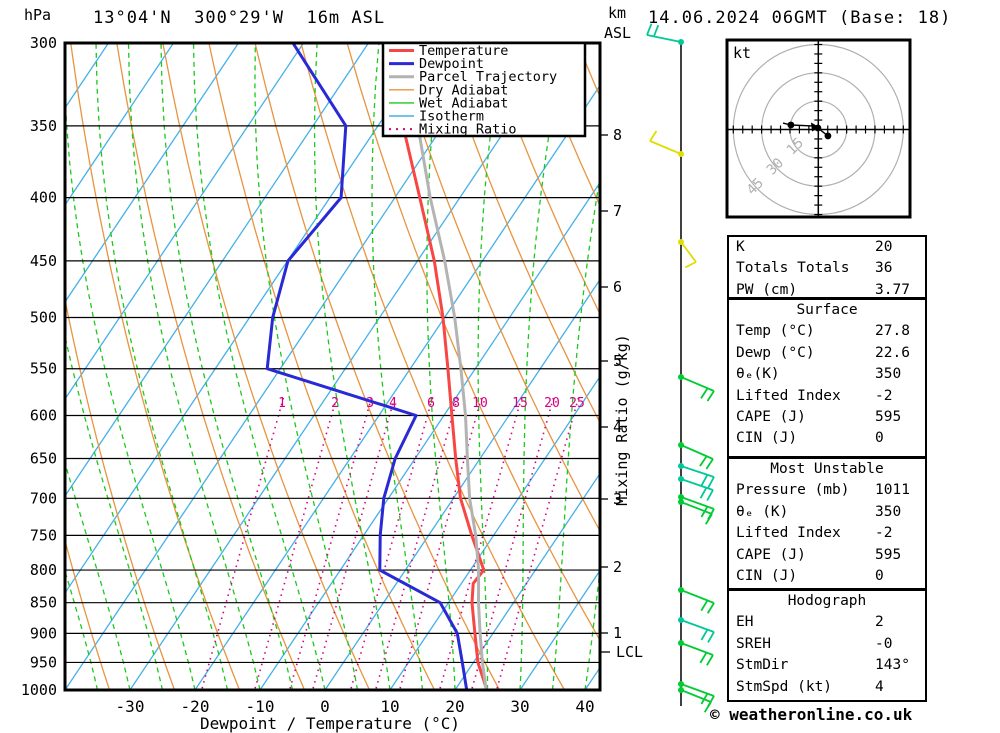 This screenshot has width=1000, height=733. I want to click on stat-value: 27.8, so click(892, 331).